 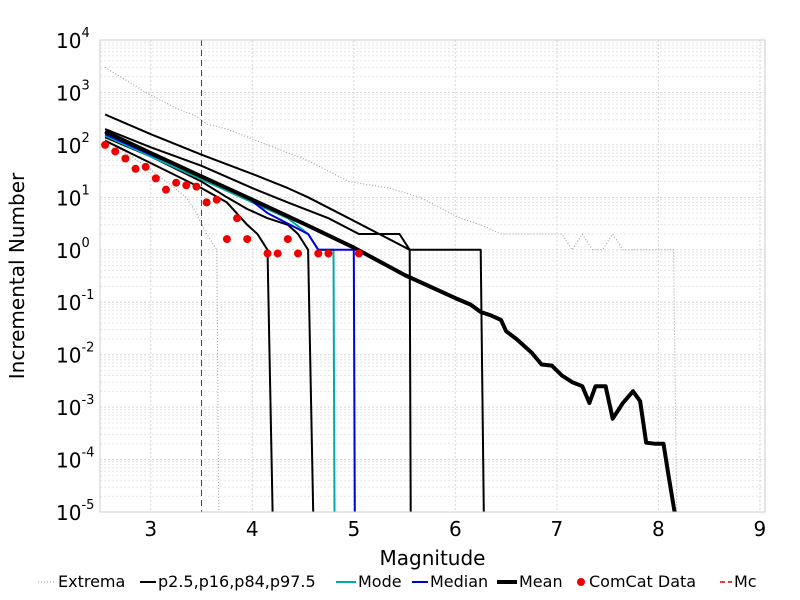 What do you see at coordinates (73, 39) in the screenshot?
I see `y-tick-label: 10⁴` at bounding box center [73, 39].